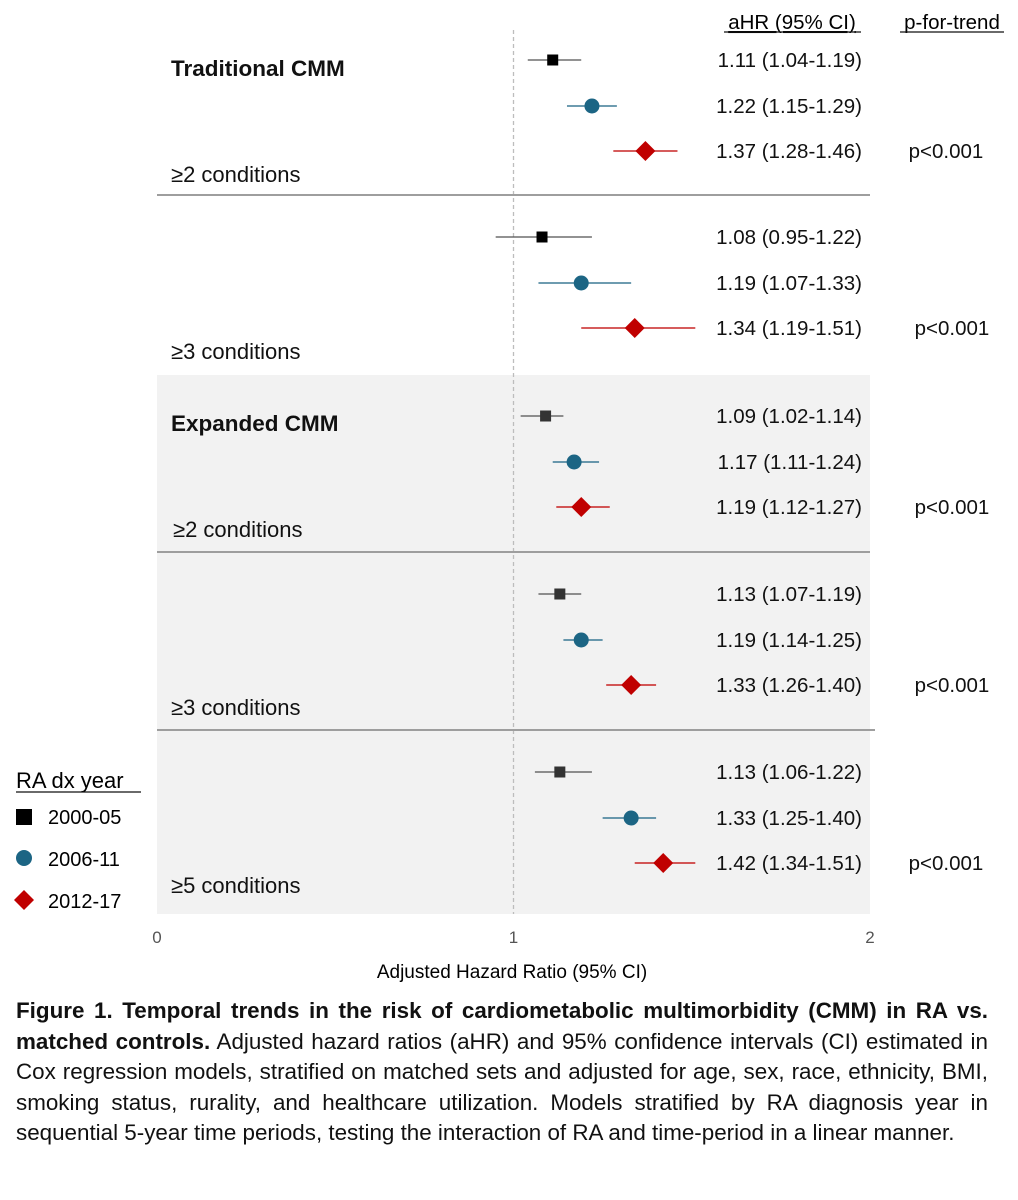 This screenshot has height=1200, width=1018. I want to click on estimate-label: 1.22 (1.15-1.29), so click(789, 106).